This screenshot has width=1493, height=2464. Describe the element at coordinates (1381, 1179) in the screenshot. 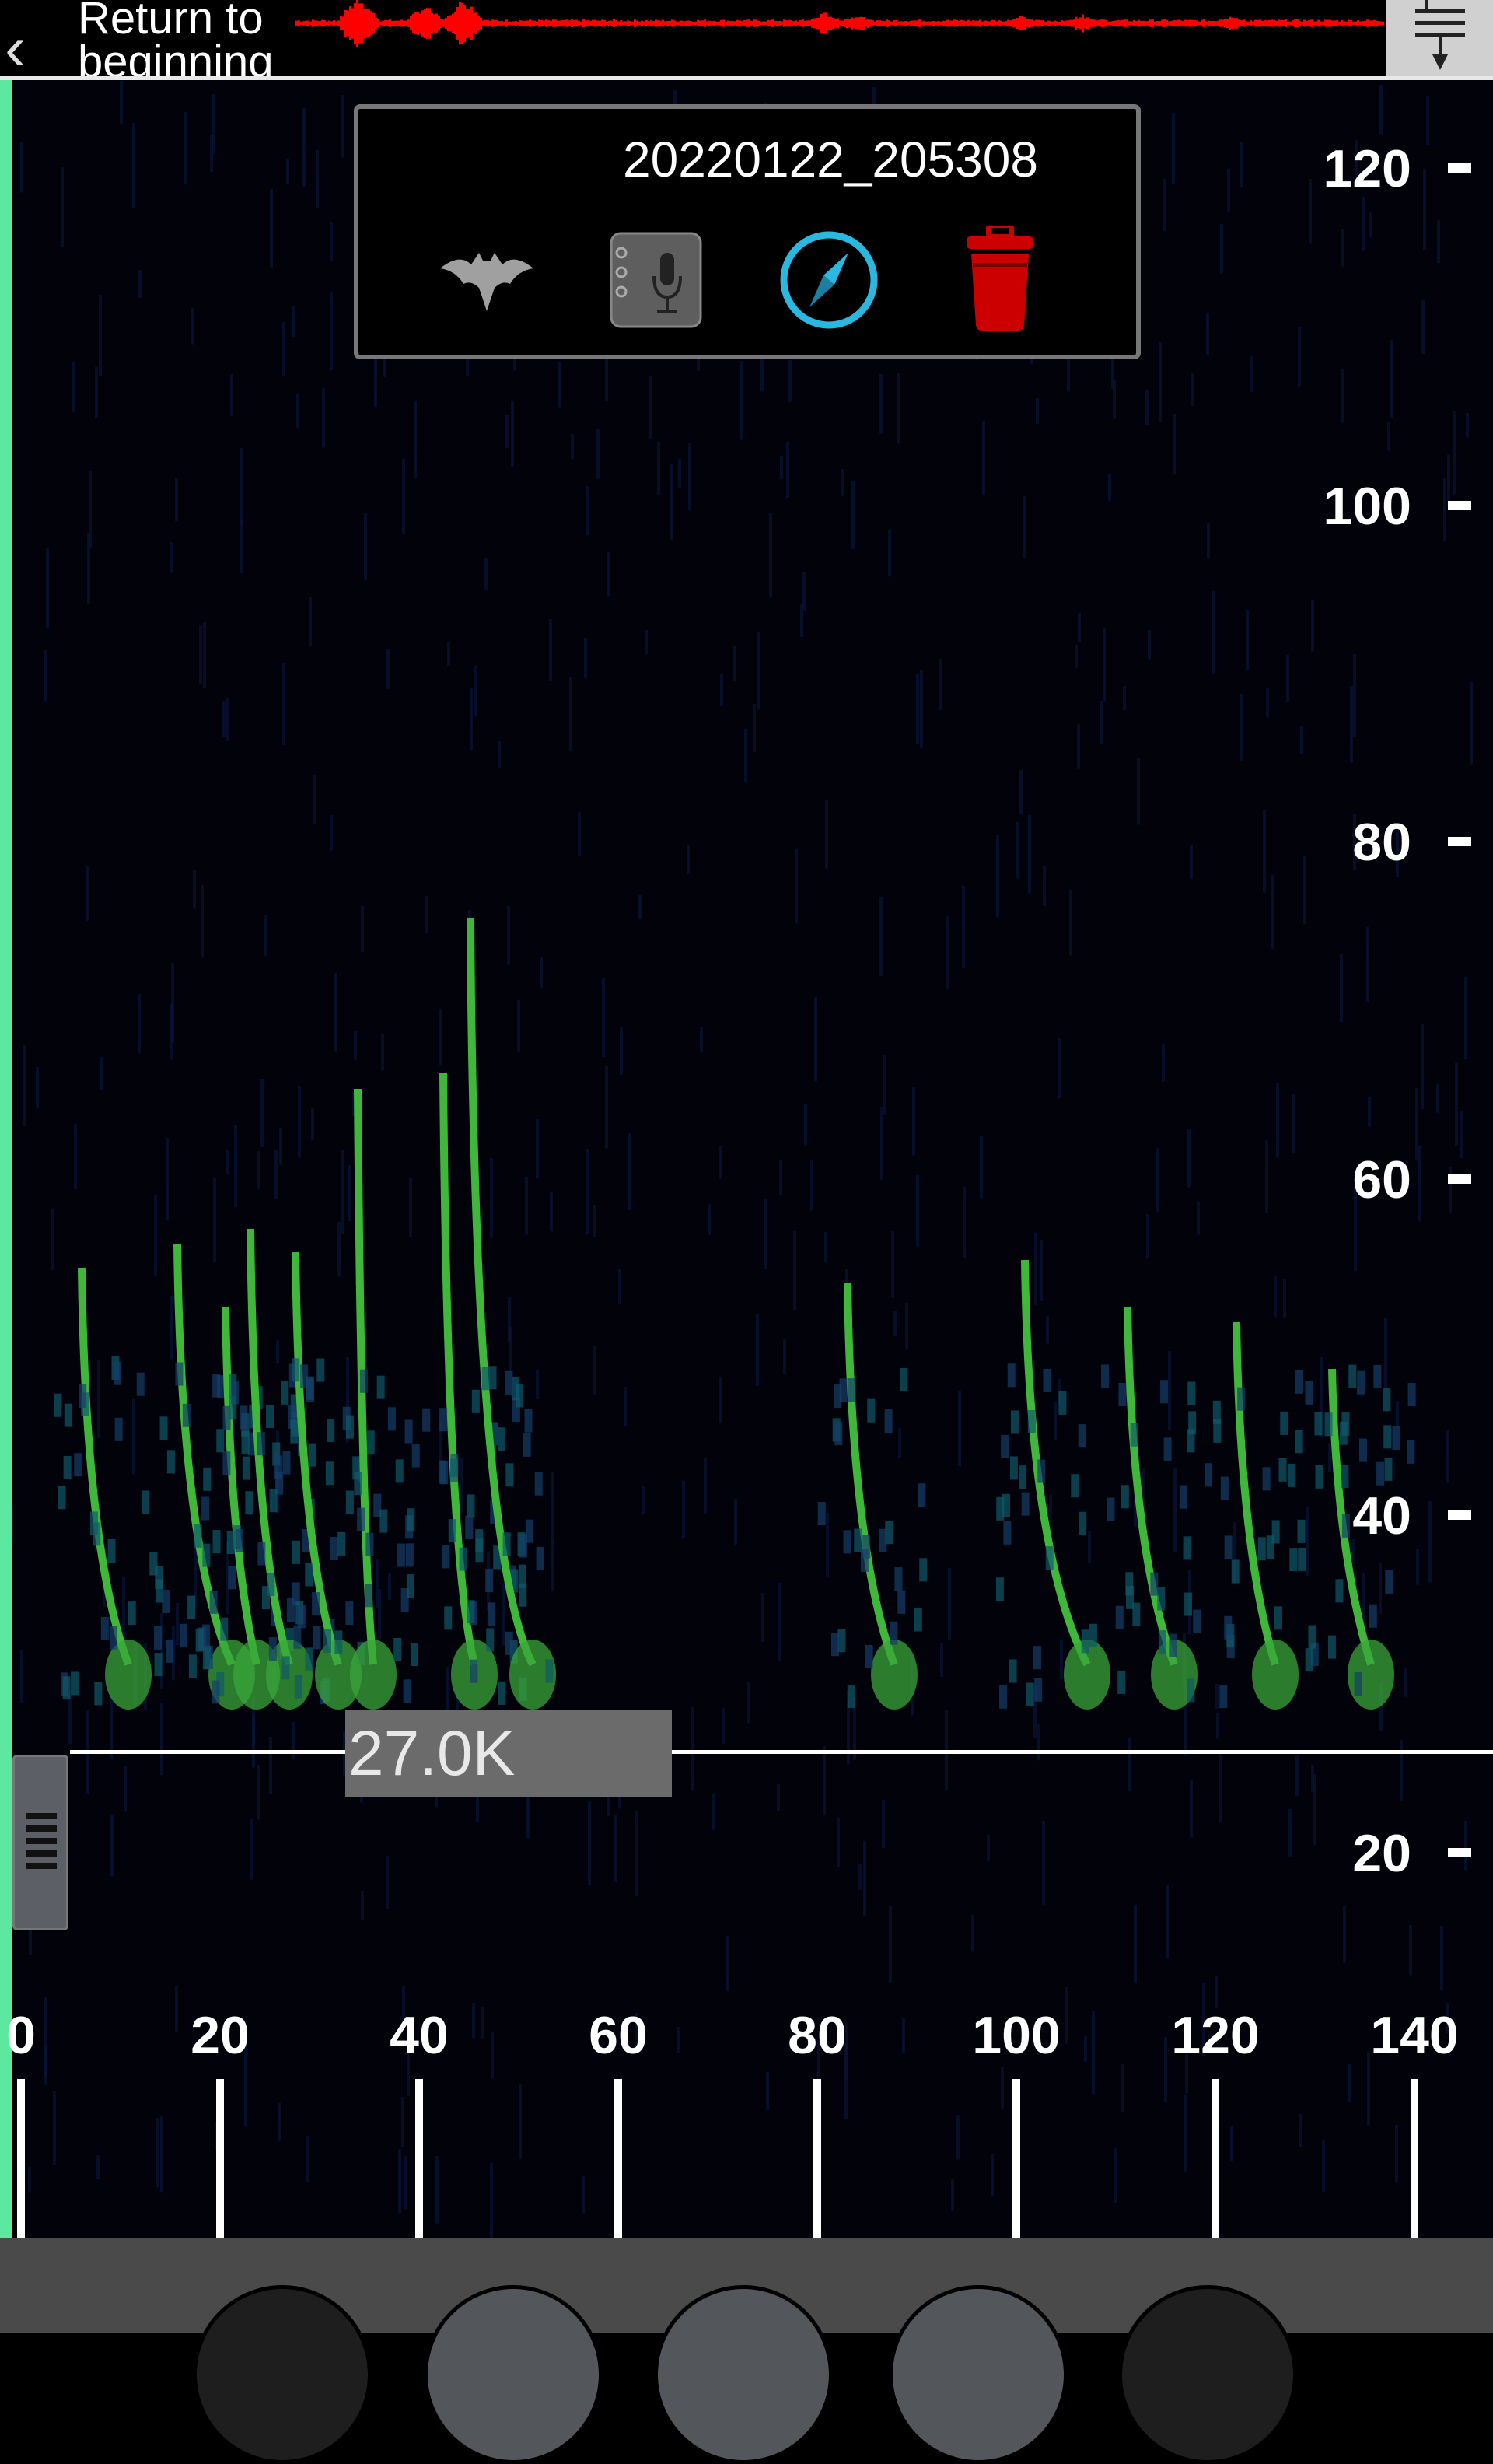

I see `y-tick-label: 60` at that location.